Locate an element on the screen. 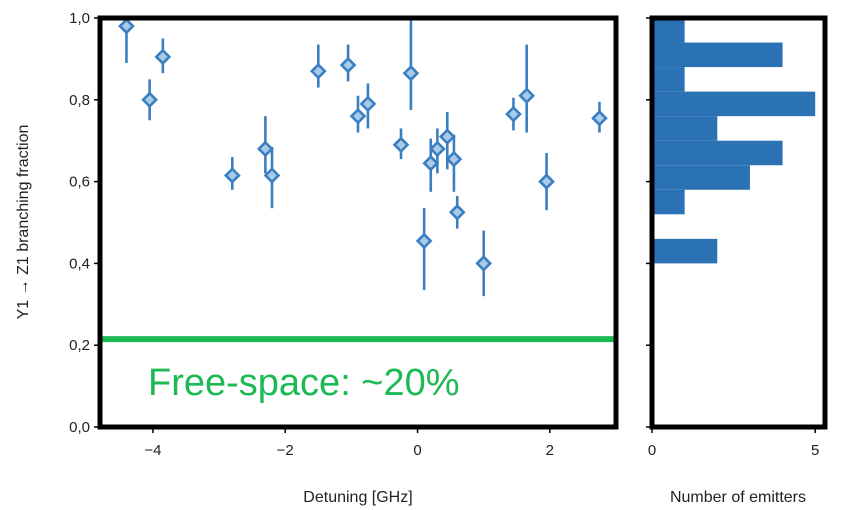 This screenshot has width=841, height=510. y-axis-ticks: 0,0 0,2 0,4 0,6 0,8 1,0 is located at coordinates (84, 223).